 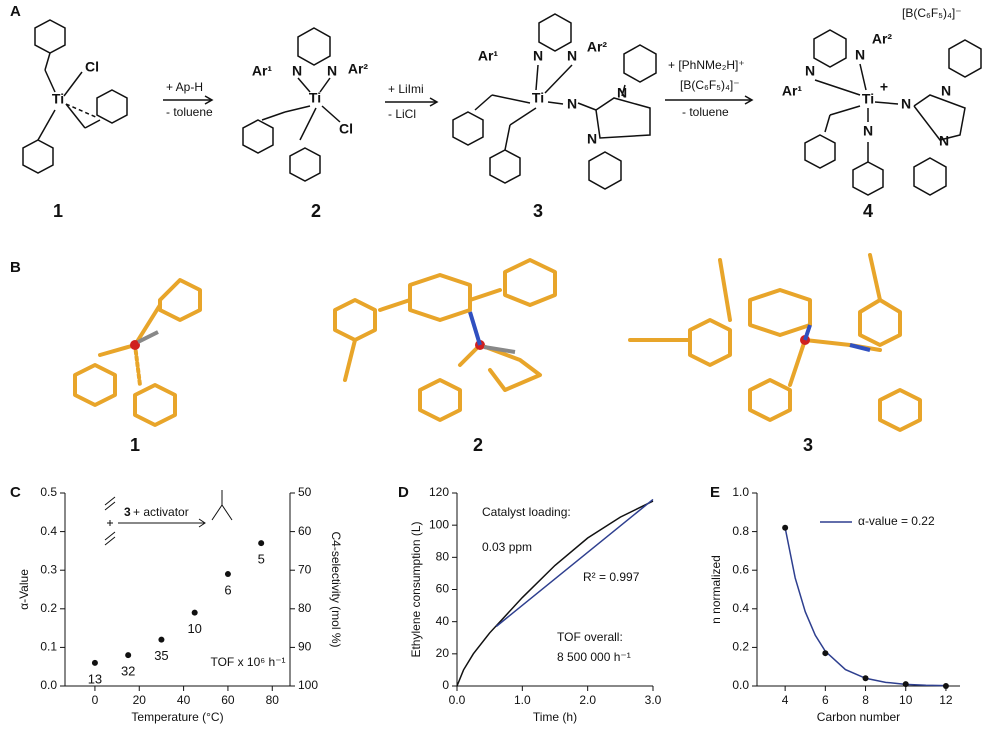 What do you see at coordinates (932, 13) in the screenshot?
I see `counterion: [B(C₆F₅)₄]⁻` at bounding box center [932, 13].